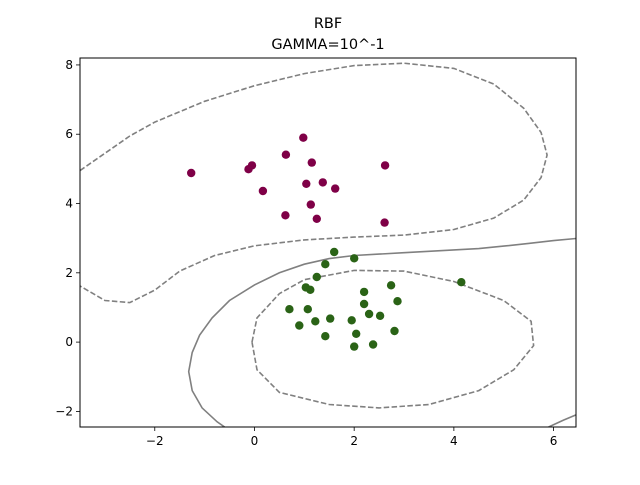  I want to click on x-tick-label: −2, so click(155, 441).